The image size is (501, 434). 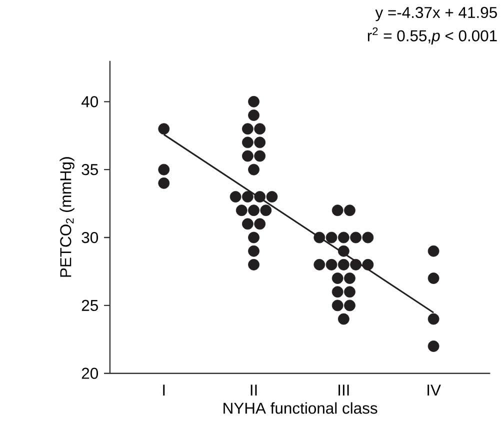 I want to click on x-tick-label: II, so click(x=253, y=390).